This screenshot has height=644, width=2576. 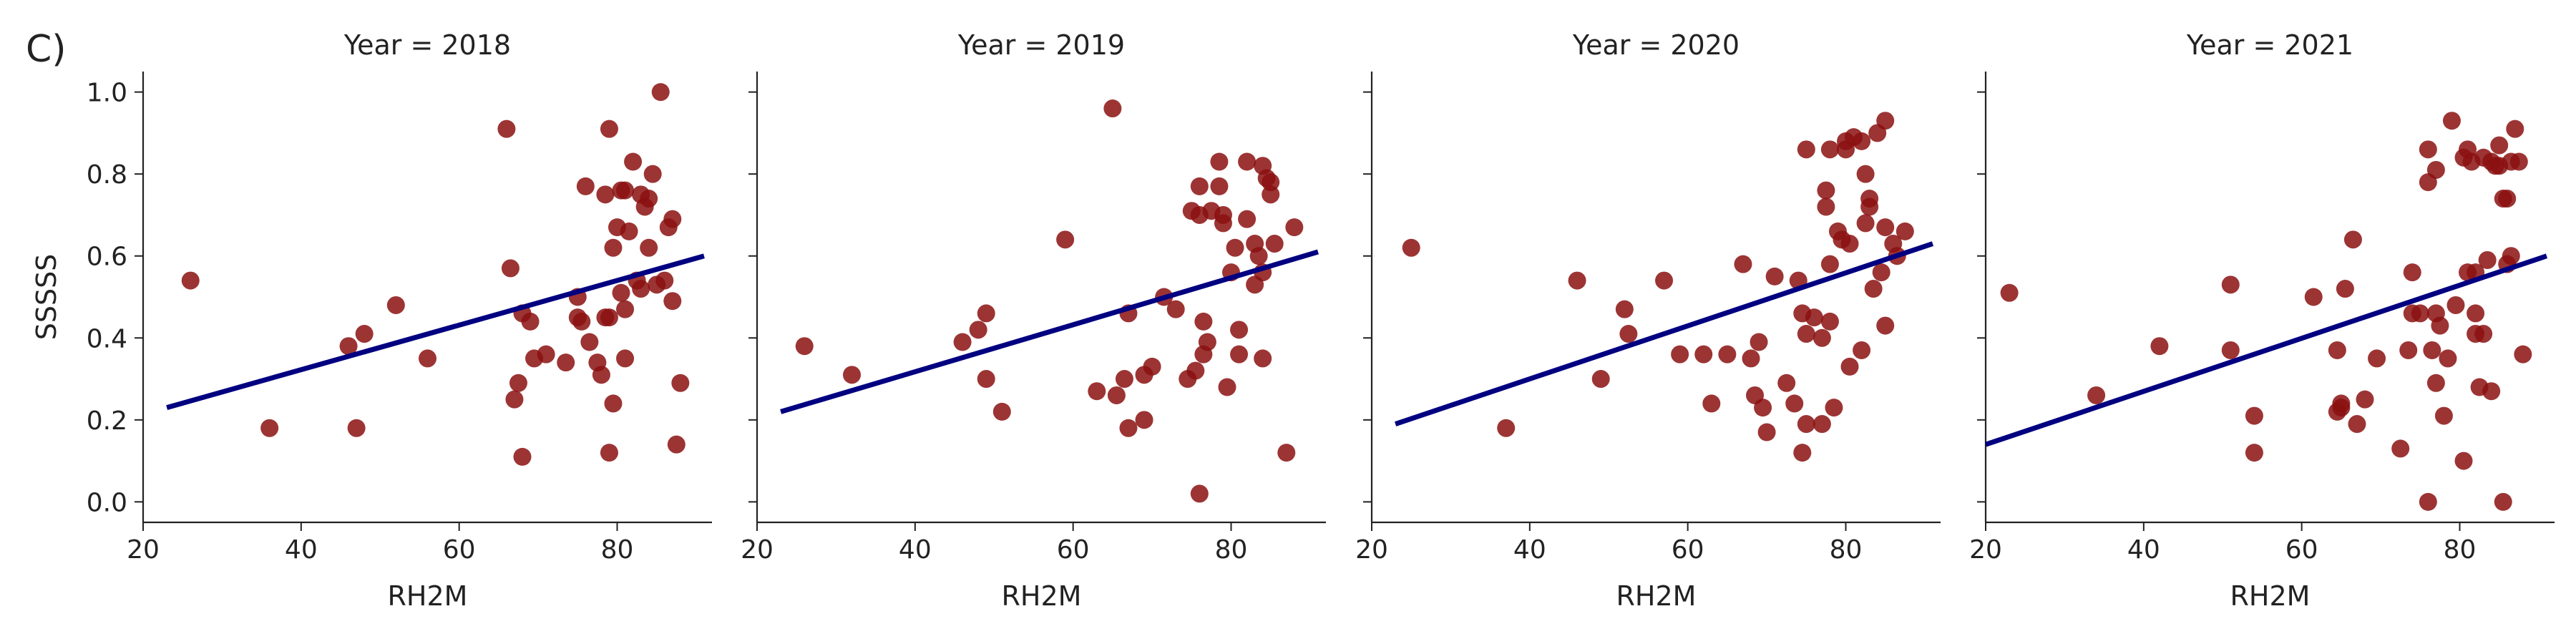 What do you see at coordinates (435, 274) in the screenshot?
I see `scatter-points` at bounding box center [435, 274].